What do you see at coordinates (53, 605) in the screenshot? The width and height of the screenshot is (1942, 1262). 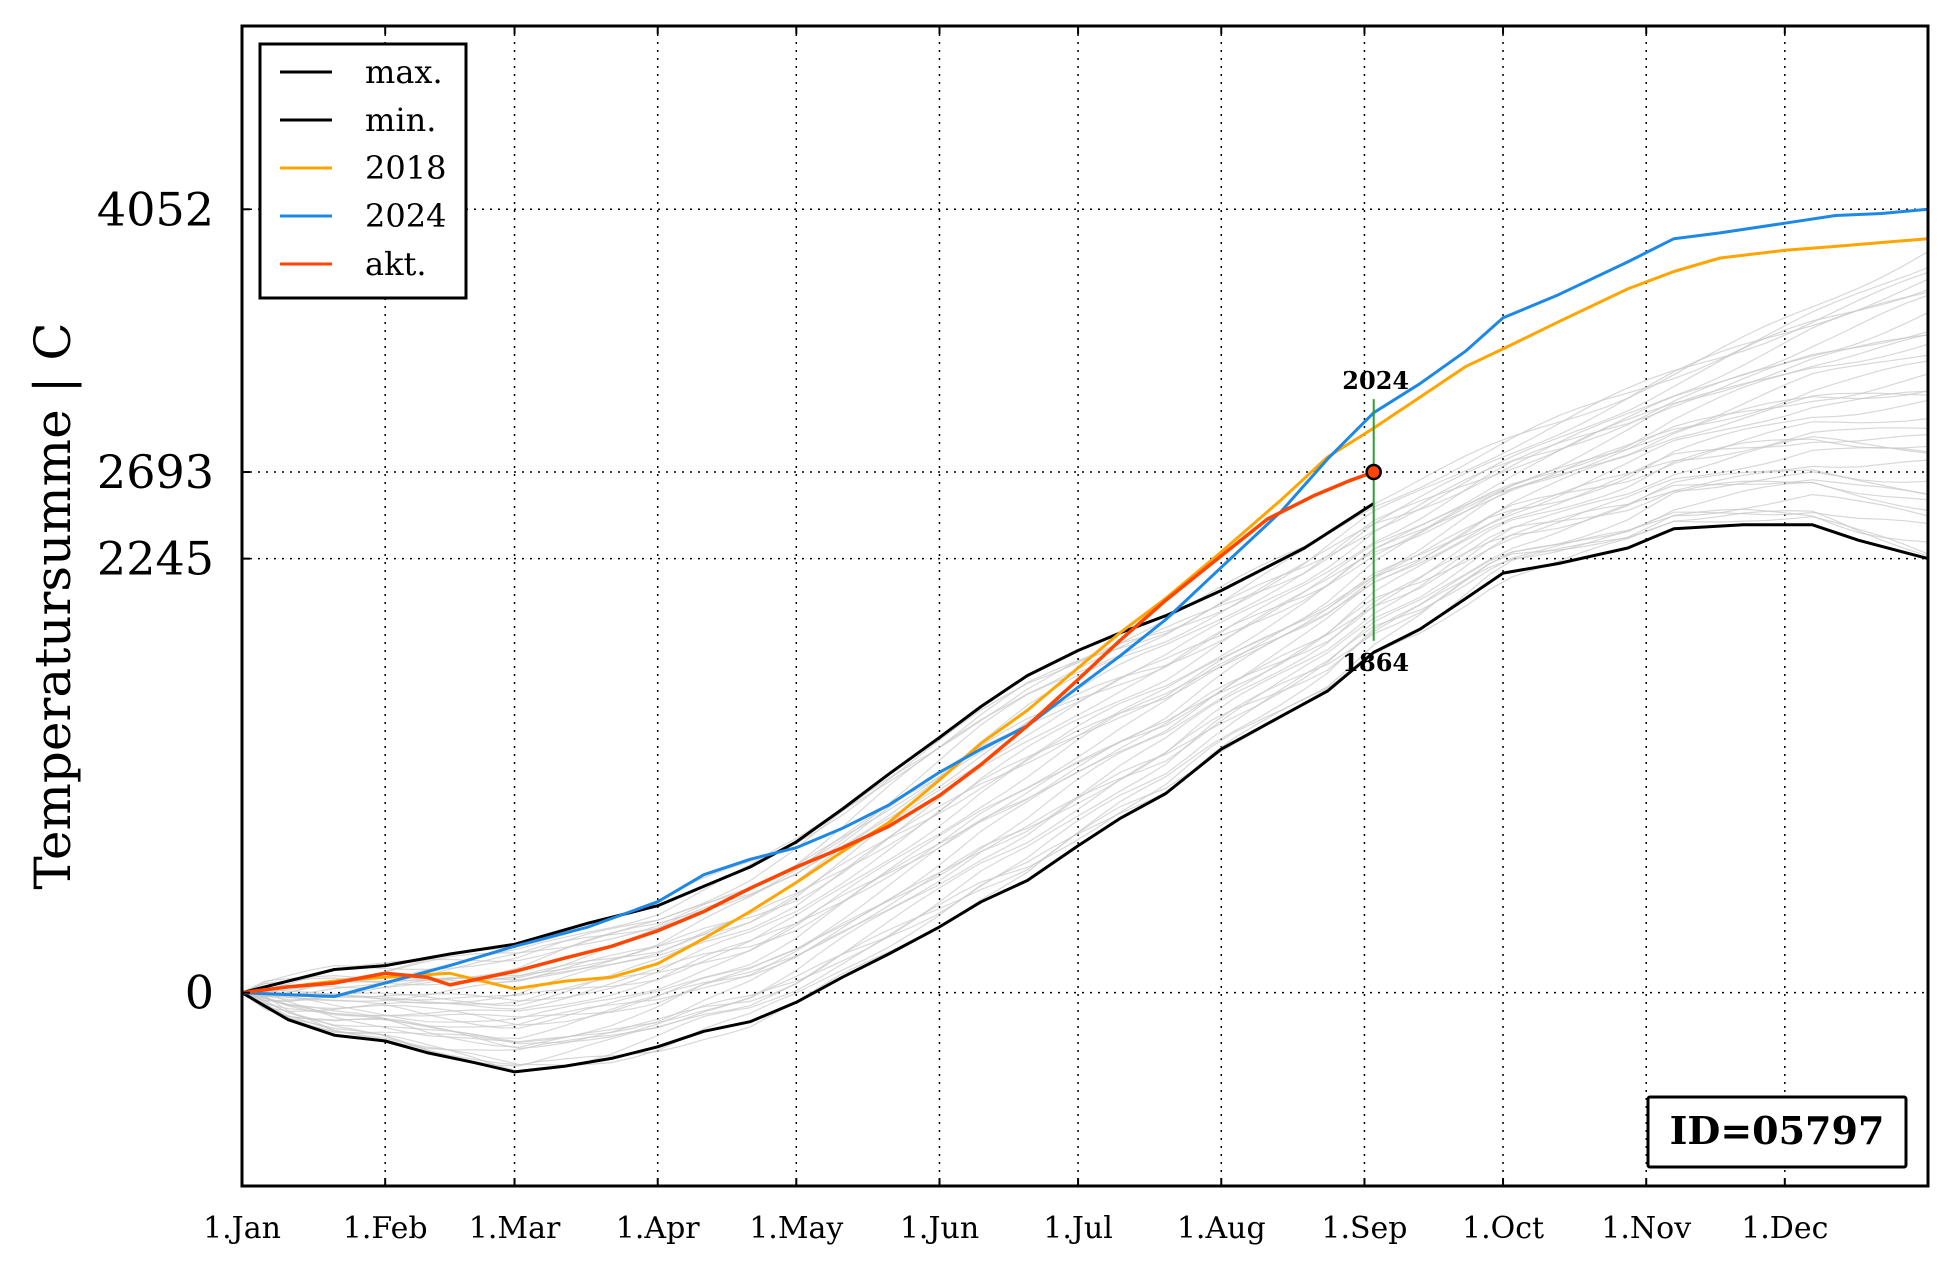 I see `y-axis-label: Temperatursumme | C` at bounding box center [53, 605].